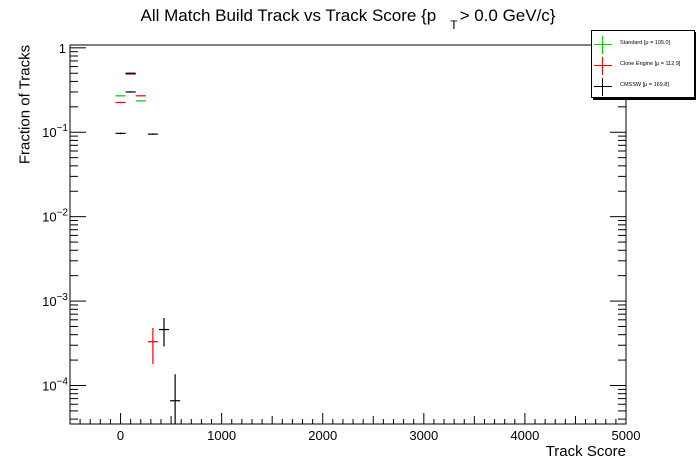 The image size is (696, 472). Describe the element at coordinates (524, 435) in the screenshot. I see `x-tick-label: 4000` at that location.